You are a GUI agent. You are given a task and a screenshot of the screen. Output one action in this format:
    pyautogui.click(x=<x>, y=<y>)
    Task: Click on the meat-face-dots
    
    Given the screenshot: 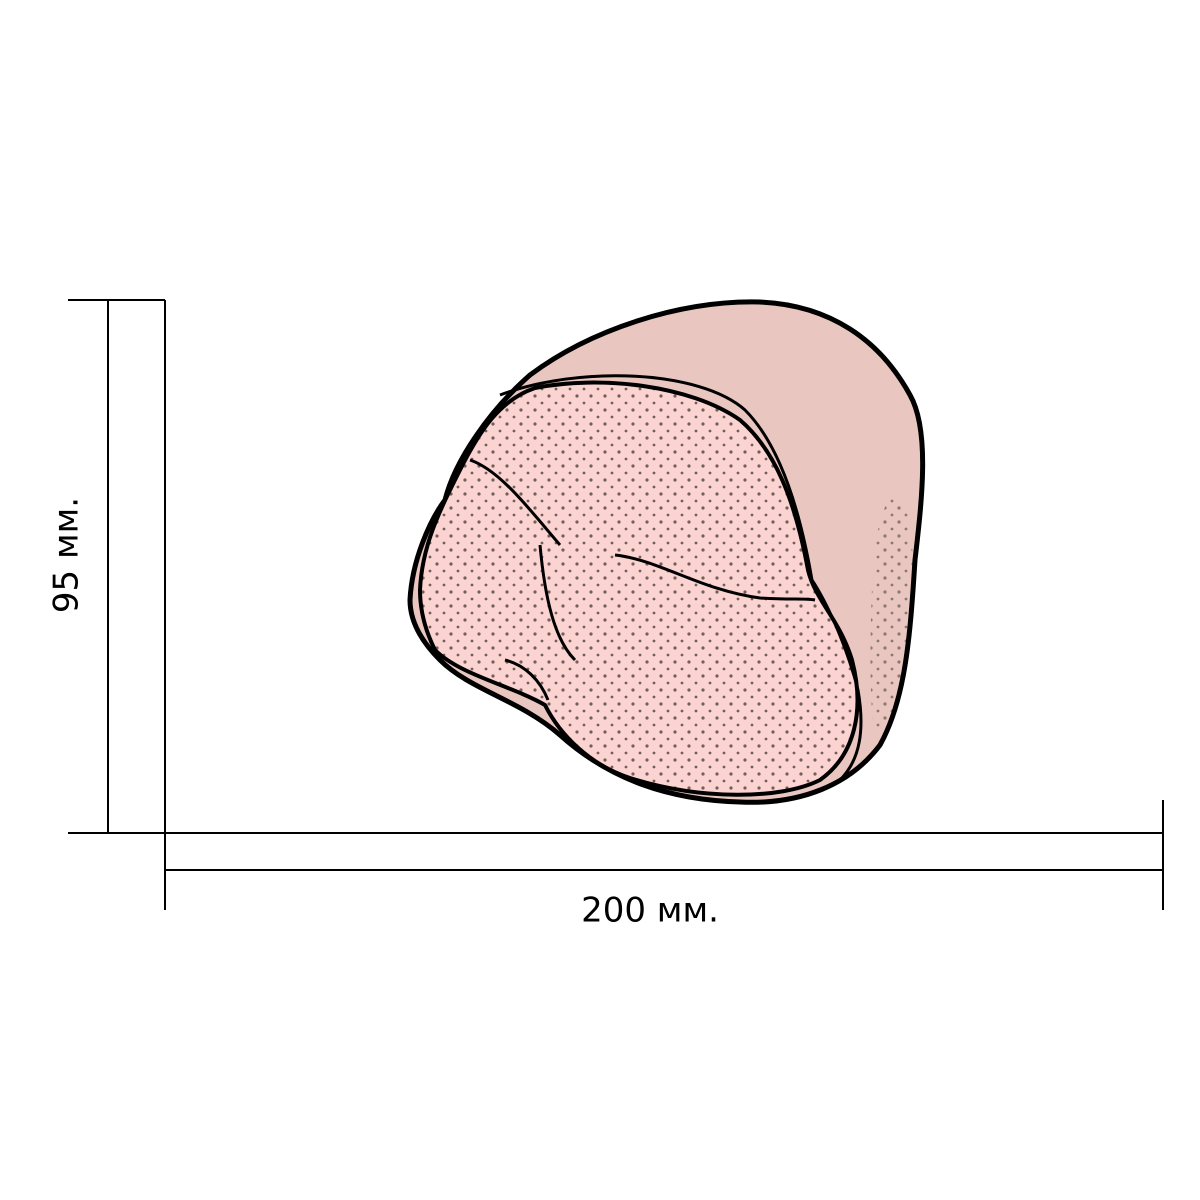 What is the action you would take?
    pyautogui.click(x=639, y=588)
    